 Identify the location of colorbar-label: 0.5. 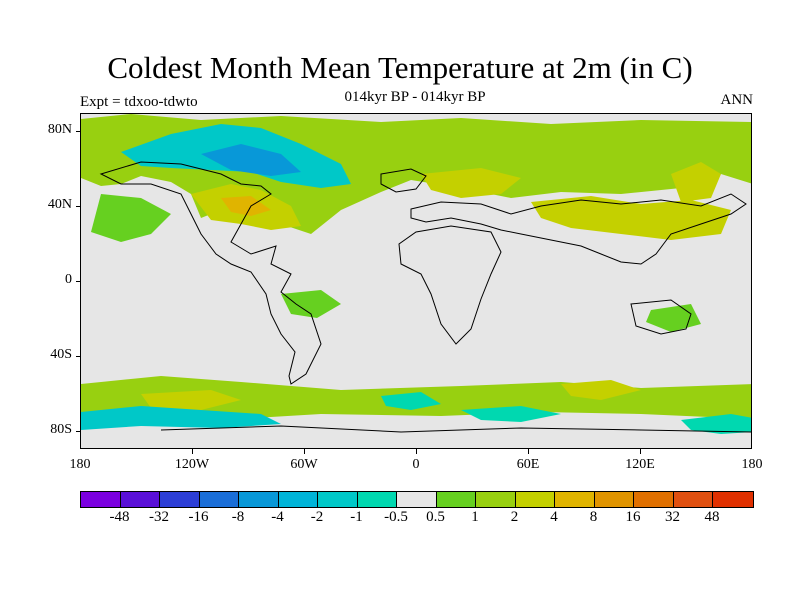
(435, 517).